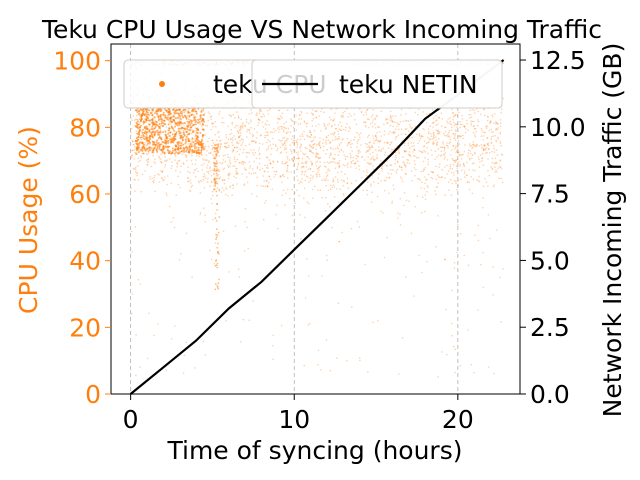  What do you see at coordinates (553, 227) in the screenshot?
I see `y-right-axis-ticks: 0.02.55.07.510.012.5` at bounding box center [553, 227].